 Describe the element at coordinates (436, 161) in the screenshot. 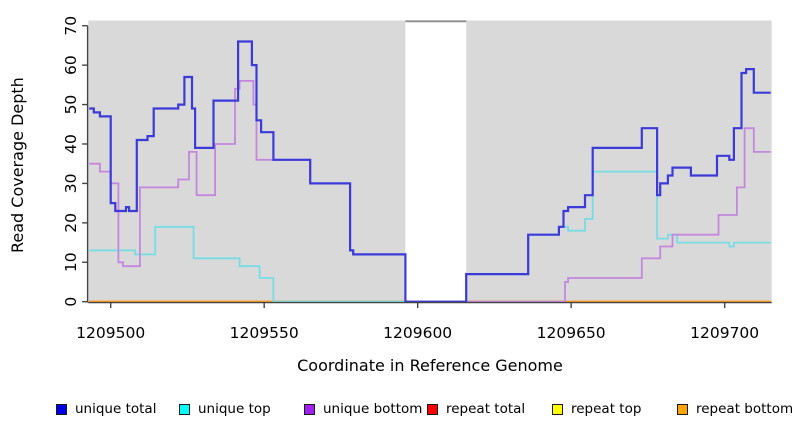

I see `masked-region` at that location.